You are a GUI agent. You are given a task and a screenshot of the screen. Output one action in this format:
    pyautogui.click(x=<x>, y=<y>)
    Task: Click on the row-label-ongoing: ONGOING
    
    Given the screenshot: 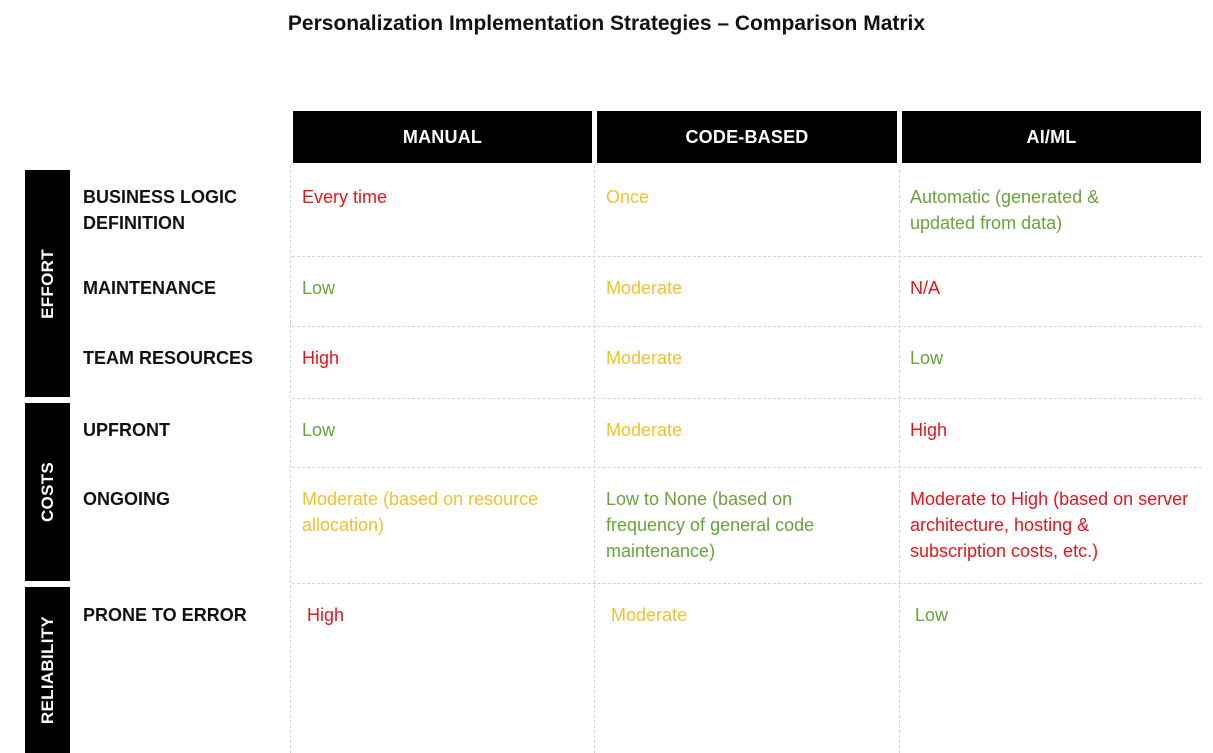 What is the action you would take?
    pyautogui.click(x=127, y=499)
    